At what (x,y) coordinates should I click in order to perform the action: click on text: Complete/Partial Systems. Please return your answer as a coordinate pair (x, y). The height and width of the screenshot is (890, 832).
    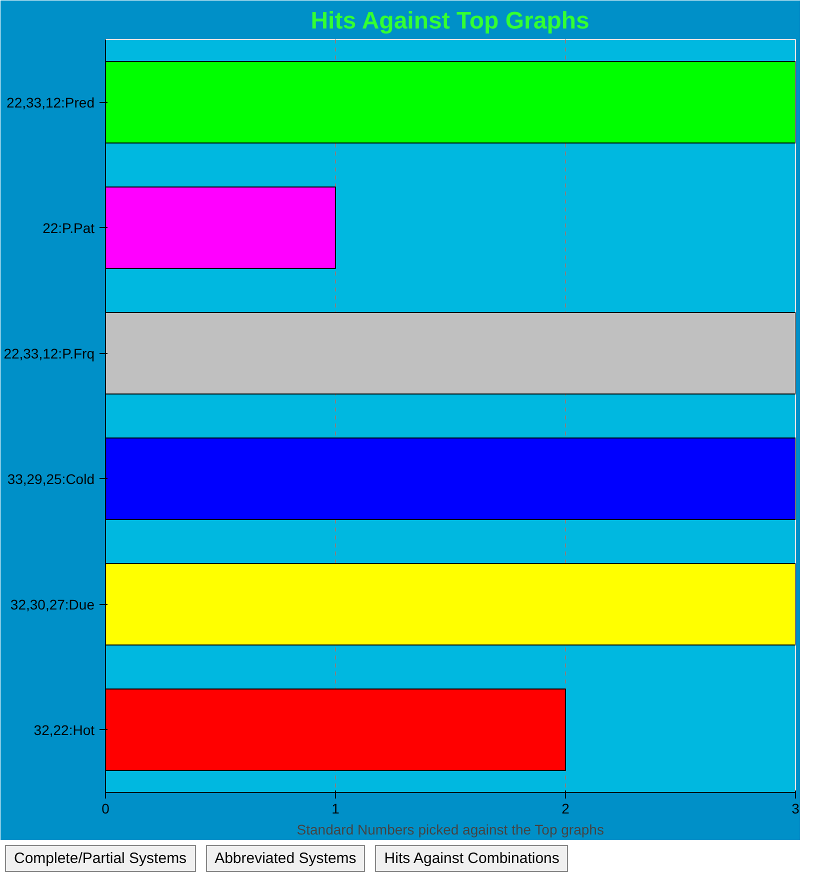
    Looking at the image, I should click on (100, 859).